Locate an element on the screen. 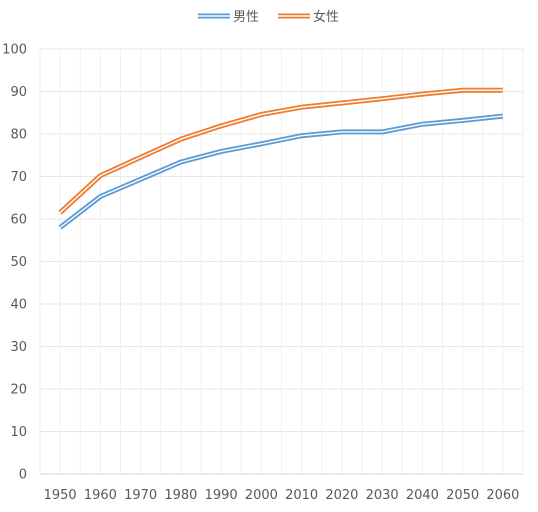 The height and width of the screenshot is (512, 538). x-tick-label: 2050 is located at coordinates (462, 495).